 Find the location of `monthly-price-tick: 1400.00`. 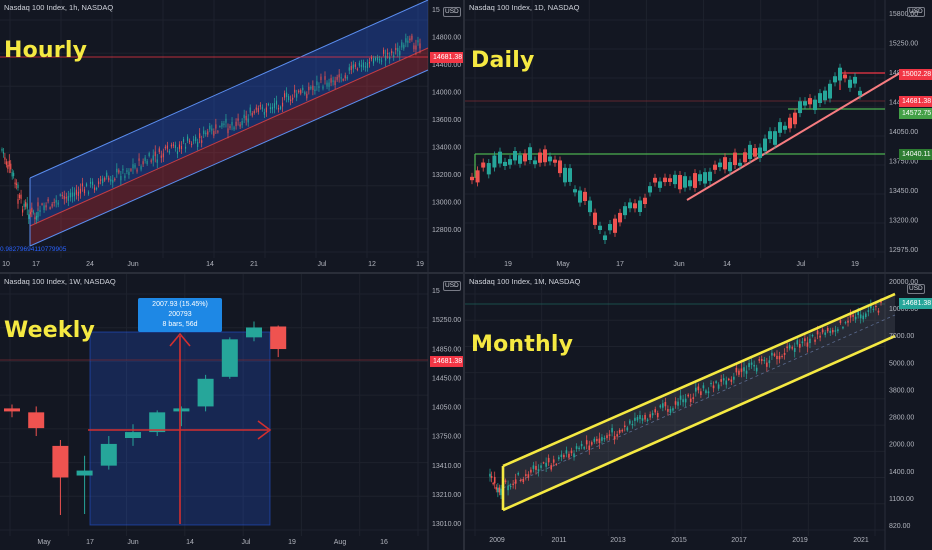

monthly-price-tick: 1400.00 is located at coordinates (901, 472).